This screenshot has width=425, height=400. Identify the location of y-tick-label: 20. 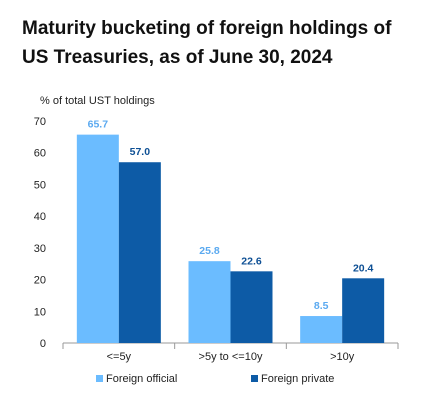
(40, 281).